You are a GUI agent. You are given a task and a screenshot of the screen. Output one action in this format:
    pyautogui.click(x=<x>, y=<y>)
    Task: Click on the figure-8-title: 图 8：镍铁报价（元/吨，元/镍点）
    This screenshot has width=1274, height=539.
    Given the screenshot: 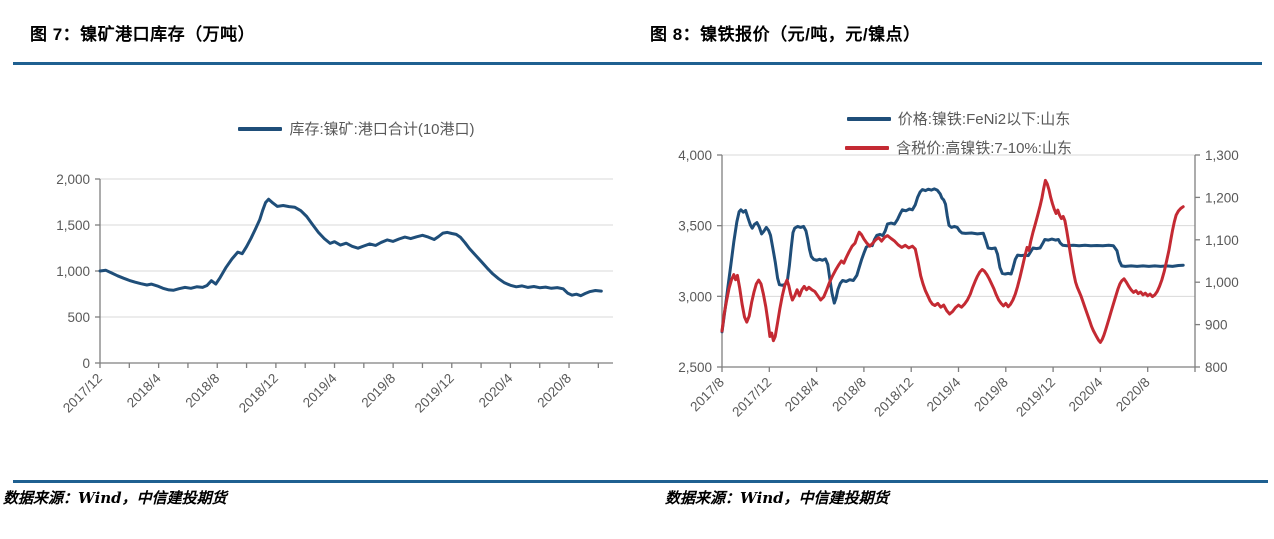 What is the action you would take?
    pyautogui.click(x=785, y=34)
    